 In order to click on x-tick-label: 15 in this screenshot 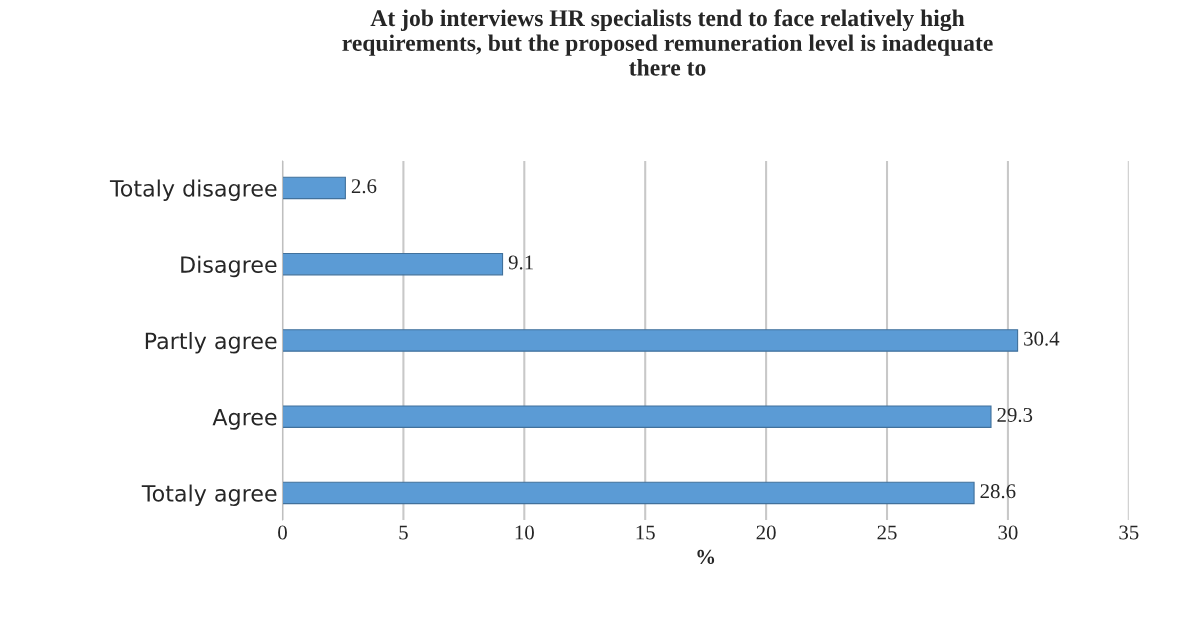, I will do `click(645, 532)`.